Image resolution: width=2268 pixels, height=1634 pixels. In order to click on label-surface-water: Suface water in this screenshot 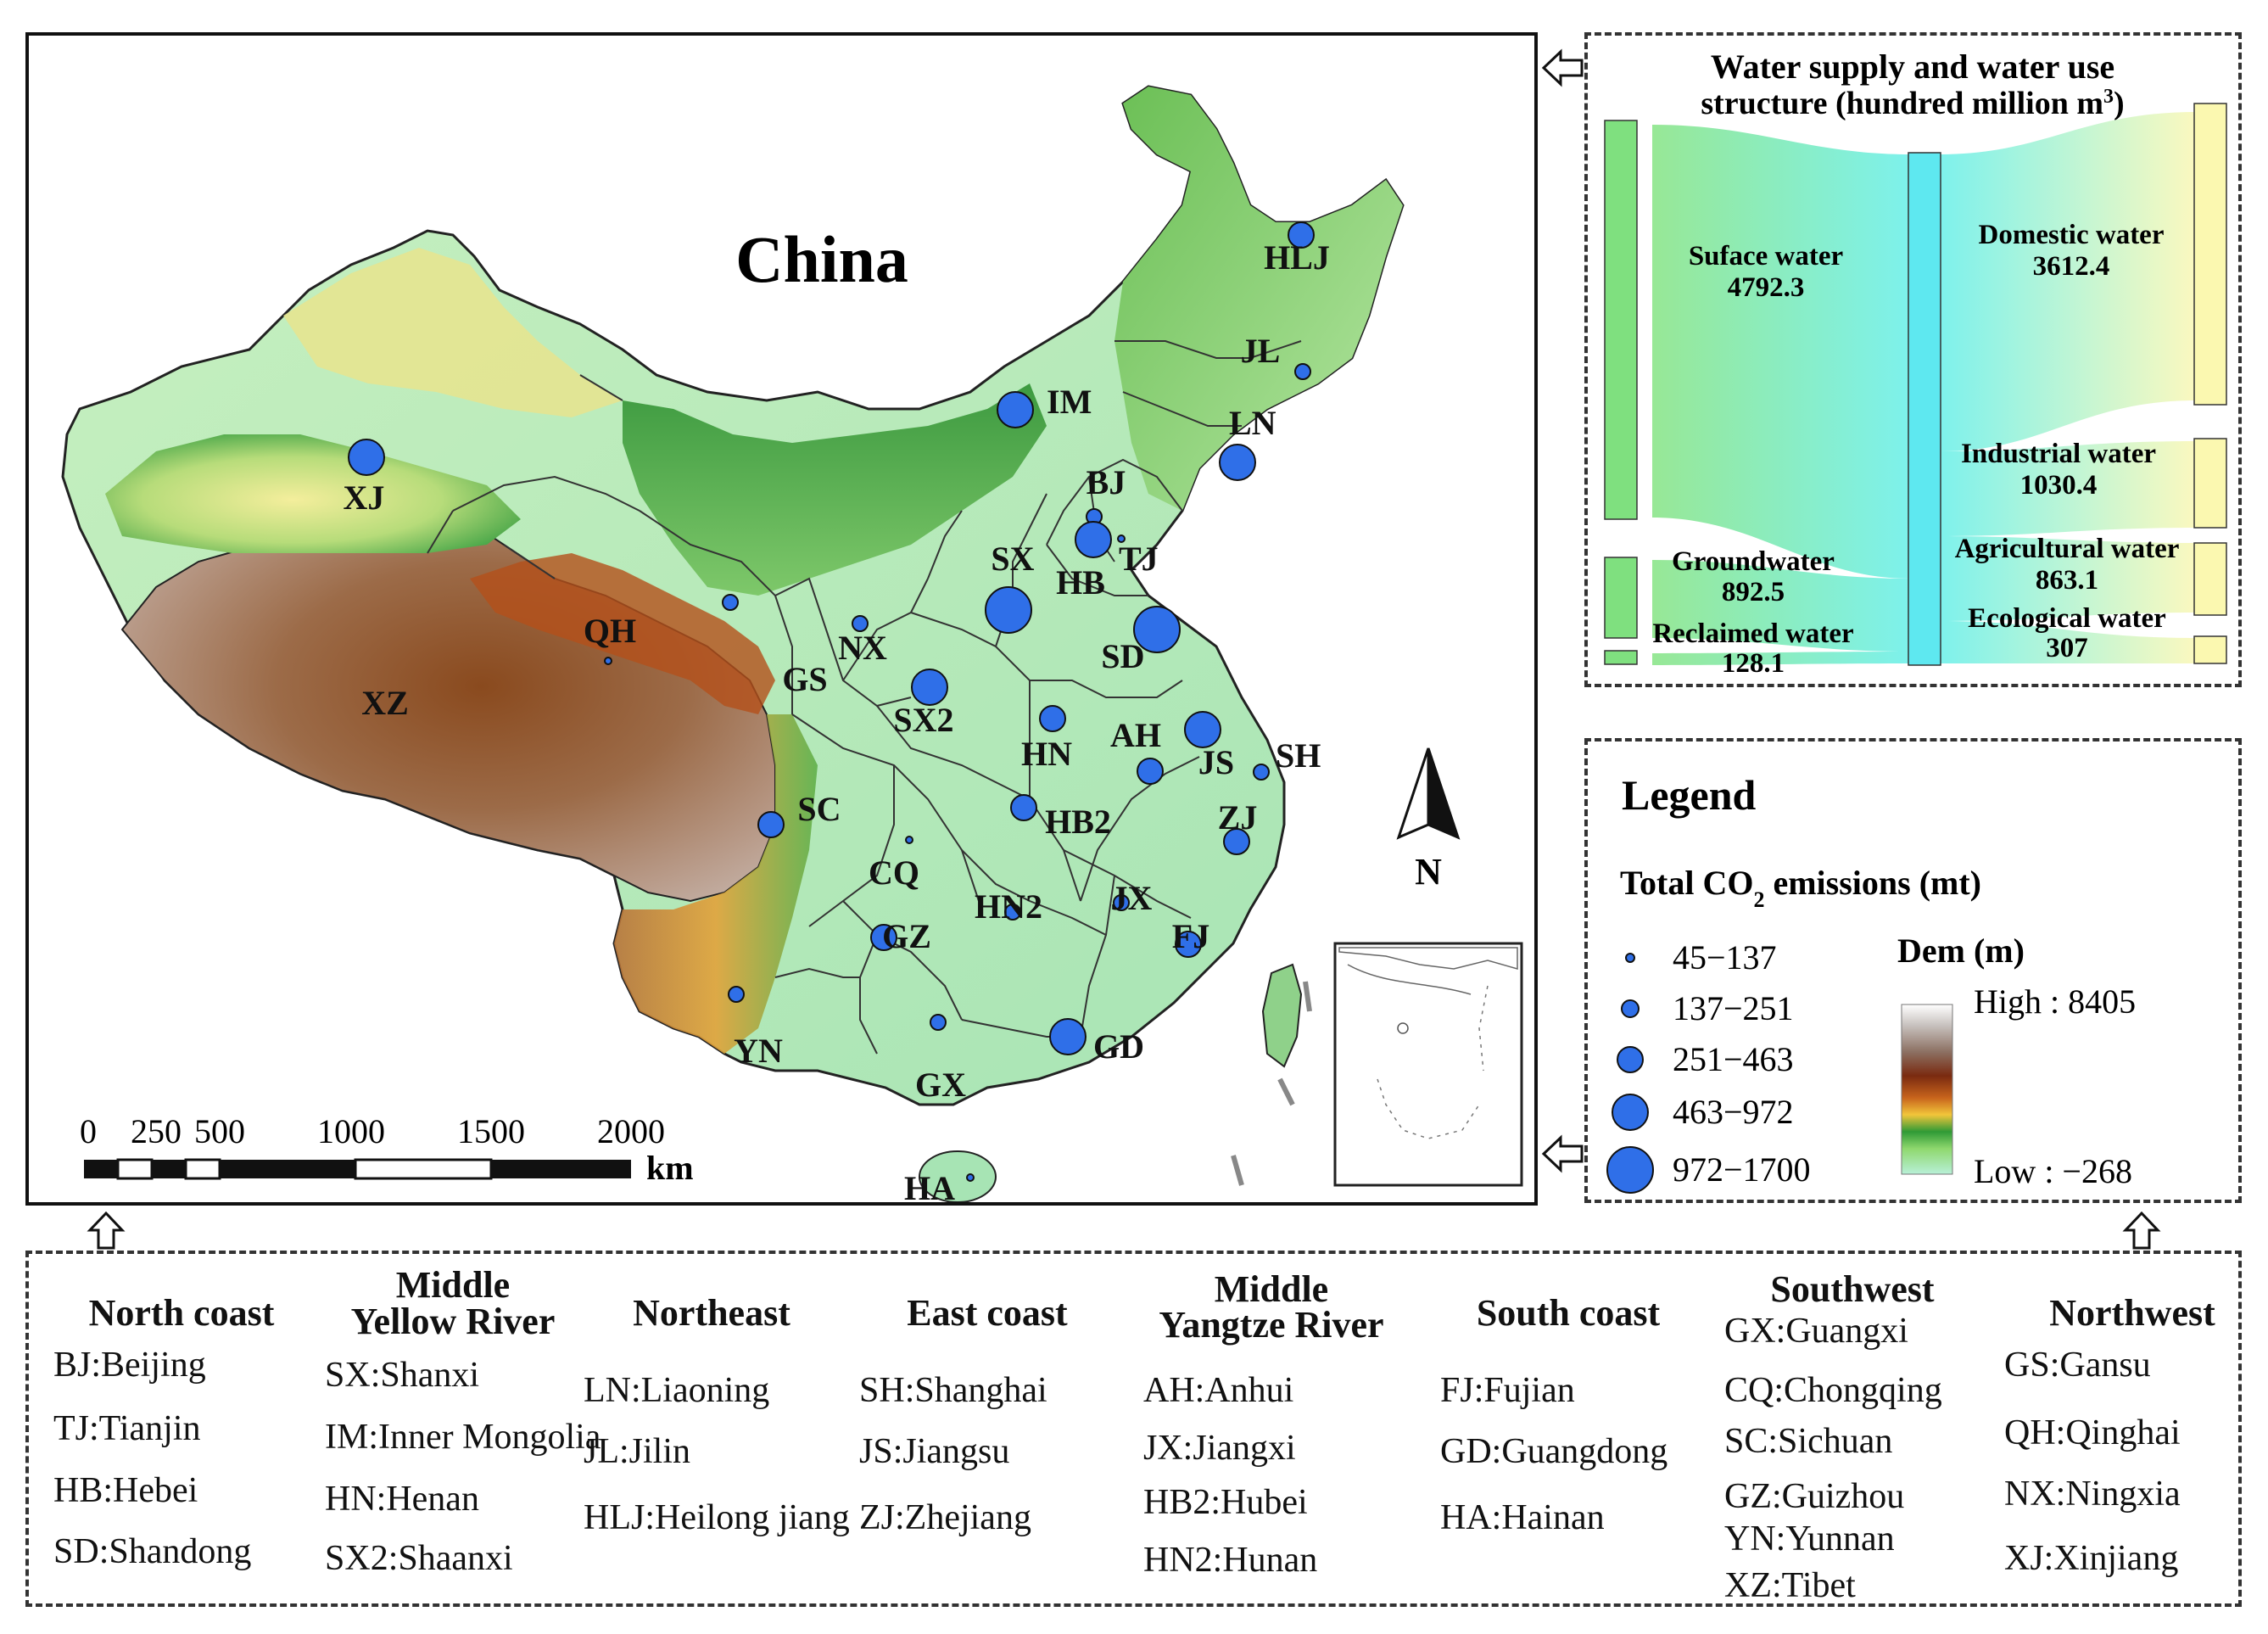, I will do `click(1766, 256)`.